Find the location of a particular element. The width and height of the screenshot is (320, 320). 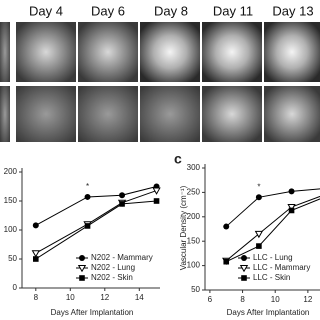

day-label: Day 6 is located at coordinates (108, 10).